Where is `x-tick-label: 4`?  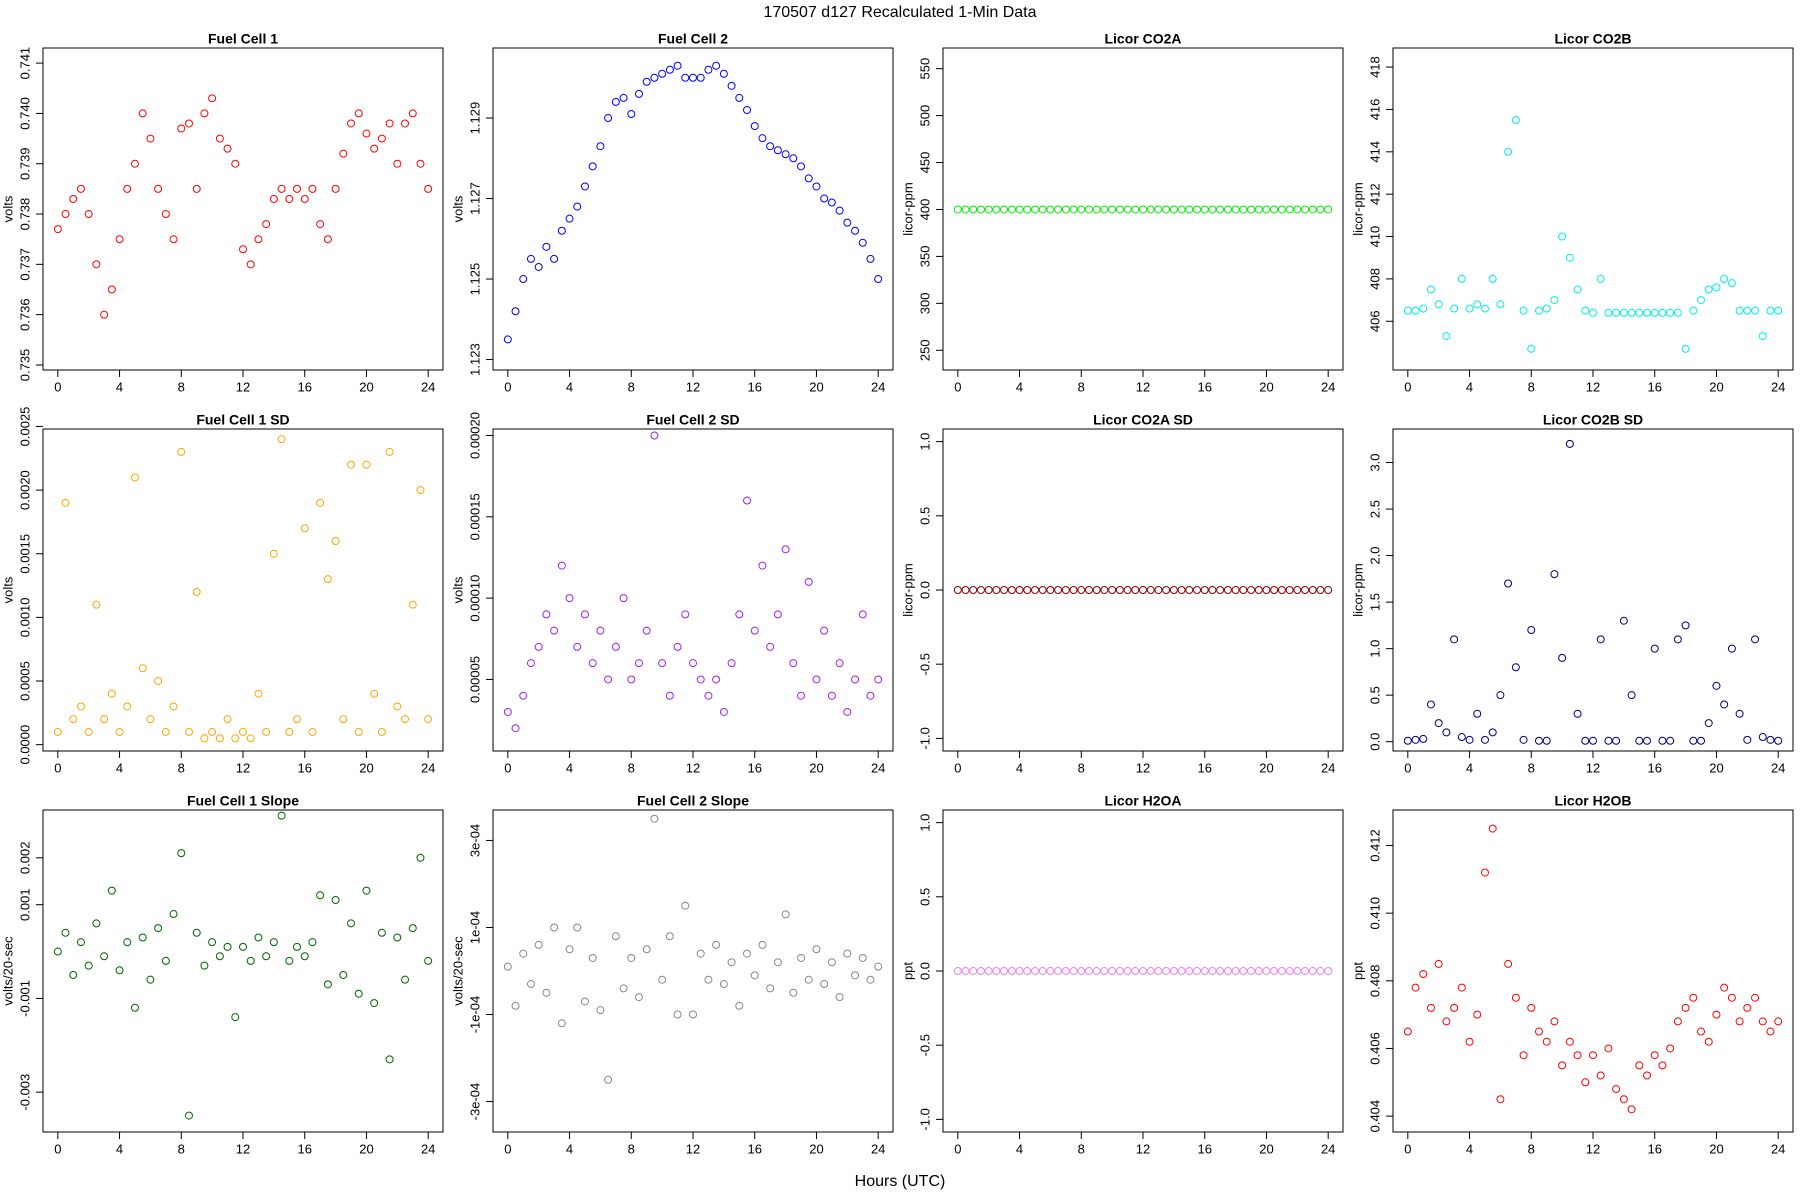 x-tick-label: 4 is located at coordinates (119, 1148).